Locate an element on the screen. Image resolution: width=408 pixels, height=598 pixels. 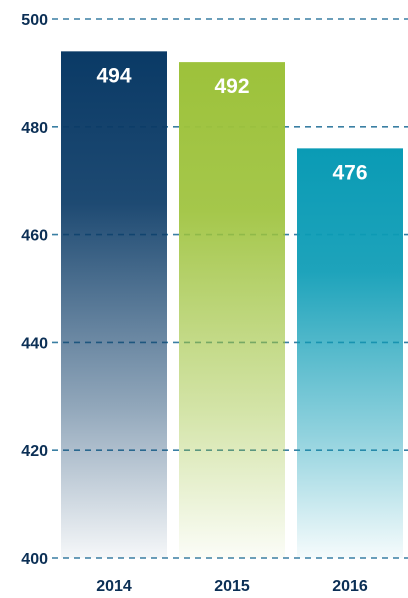
y-tick-label-400: 400 is located at coordinates (34, 559).